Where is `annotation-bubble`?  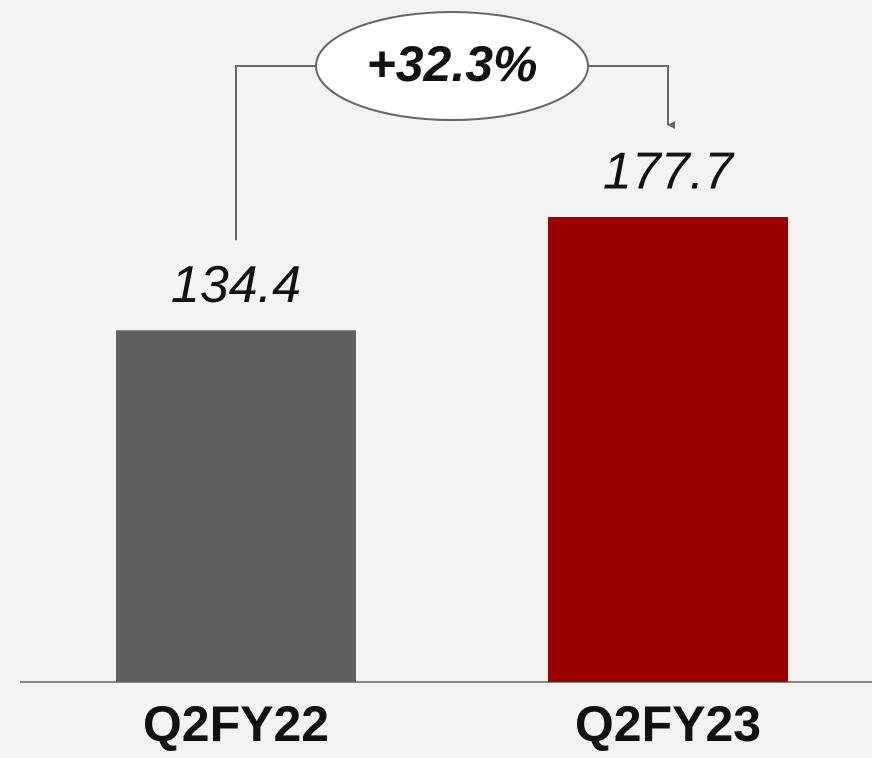
annotation-bubble is located at coordinates (452, 66).